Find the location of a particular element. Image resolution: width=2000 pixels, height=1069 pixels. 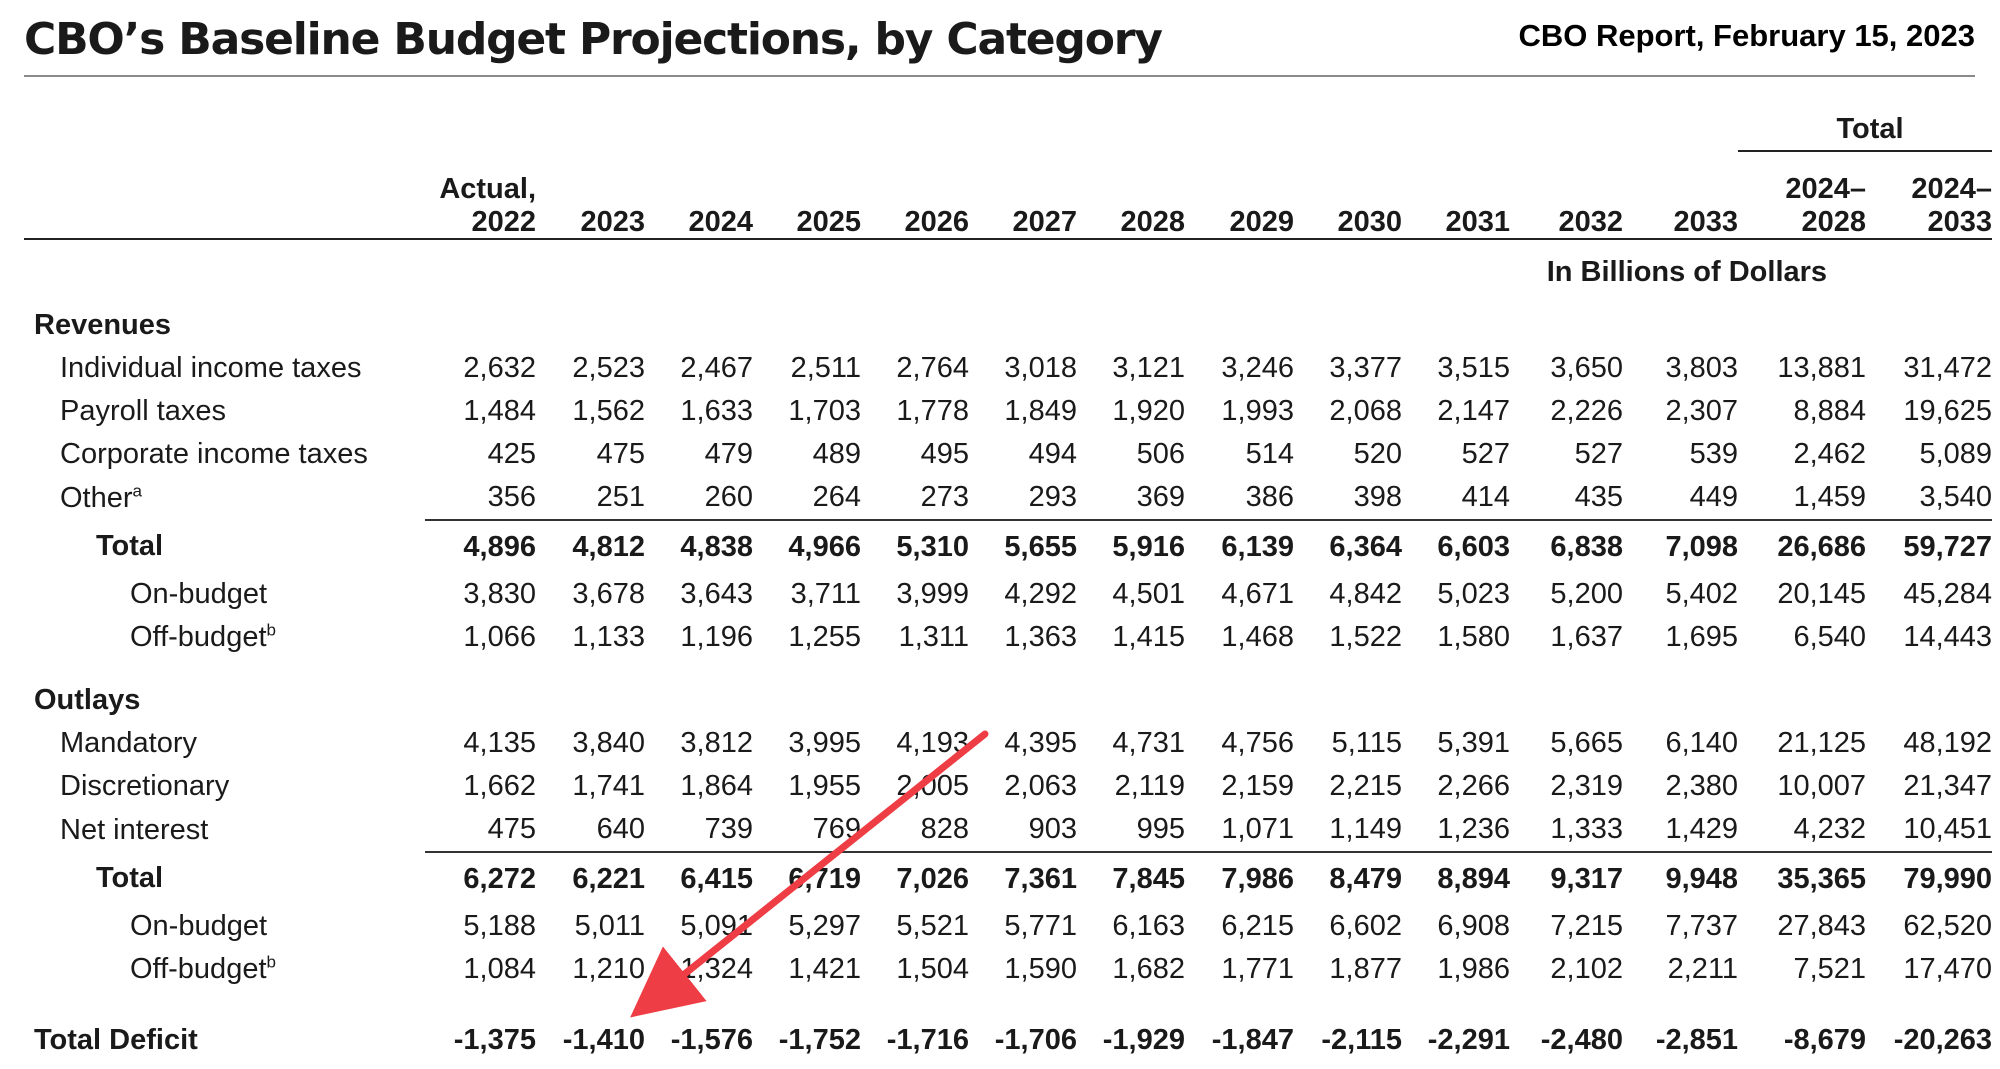

value-cell: 6,139 is located at coordinates (1239, 546).